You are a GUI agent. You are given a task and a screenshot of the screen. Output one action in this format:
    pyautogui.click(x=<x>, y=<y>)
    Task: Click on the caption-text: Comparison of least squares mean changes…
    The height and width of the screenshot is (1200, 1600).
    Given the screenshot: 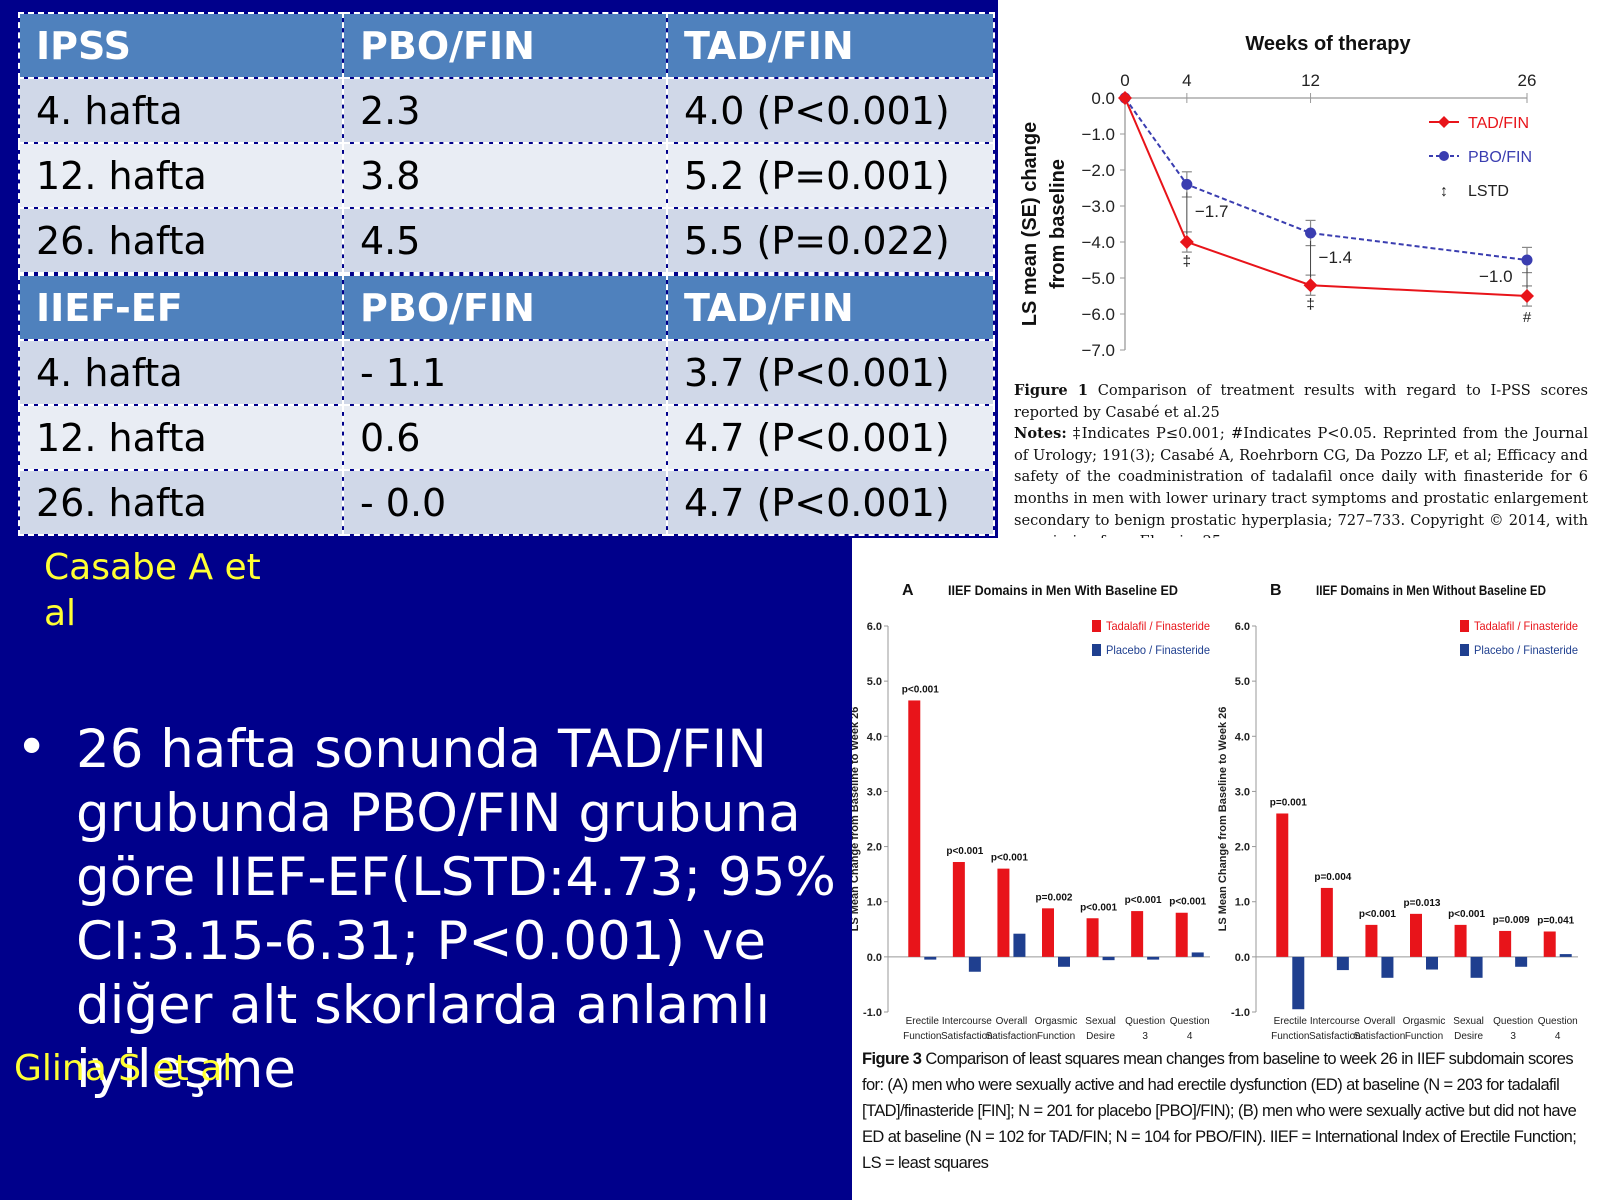 What is the action you would take?
    pyautogui.click(x=1219, y=1111)
    